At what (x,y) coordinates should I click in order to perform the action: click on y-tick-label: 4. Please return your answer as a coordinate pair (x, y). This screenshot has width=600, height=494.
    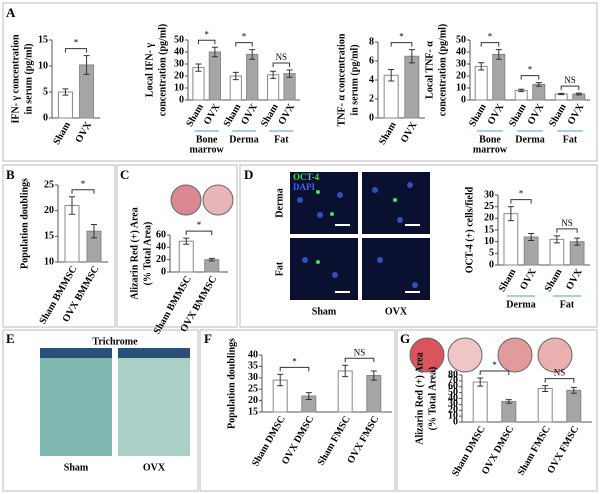
    Looking at the image, I should click on (371, 79).